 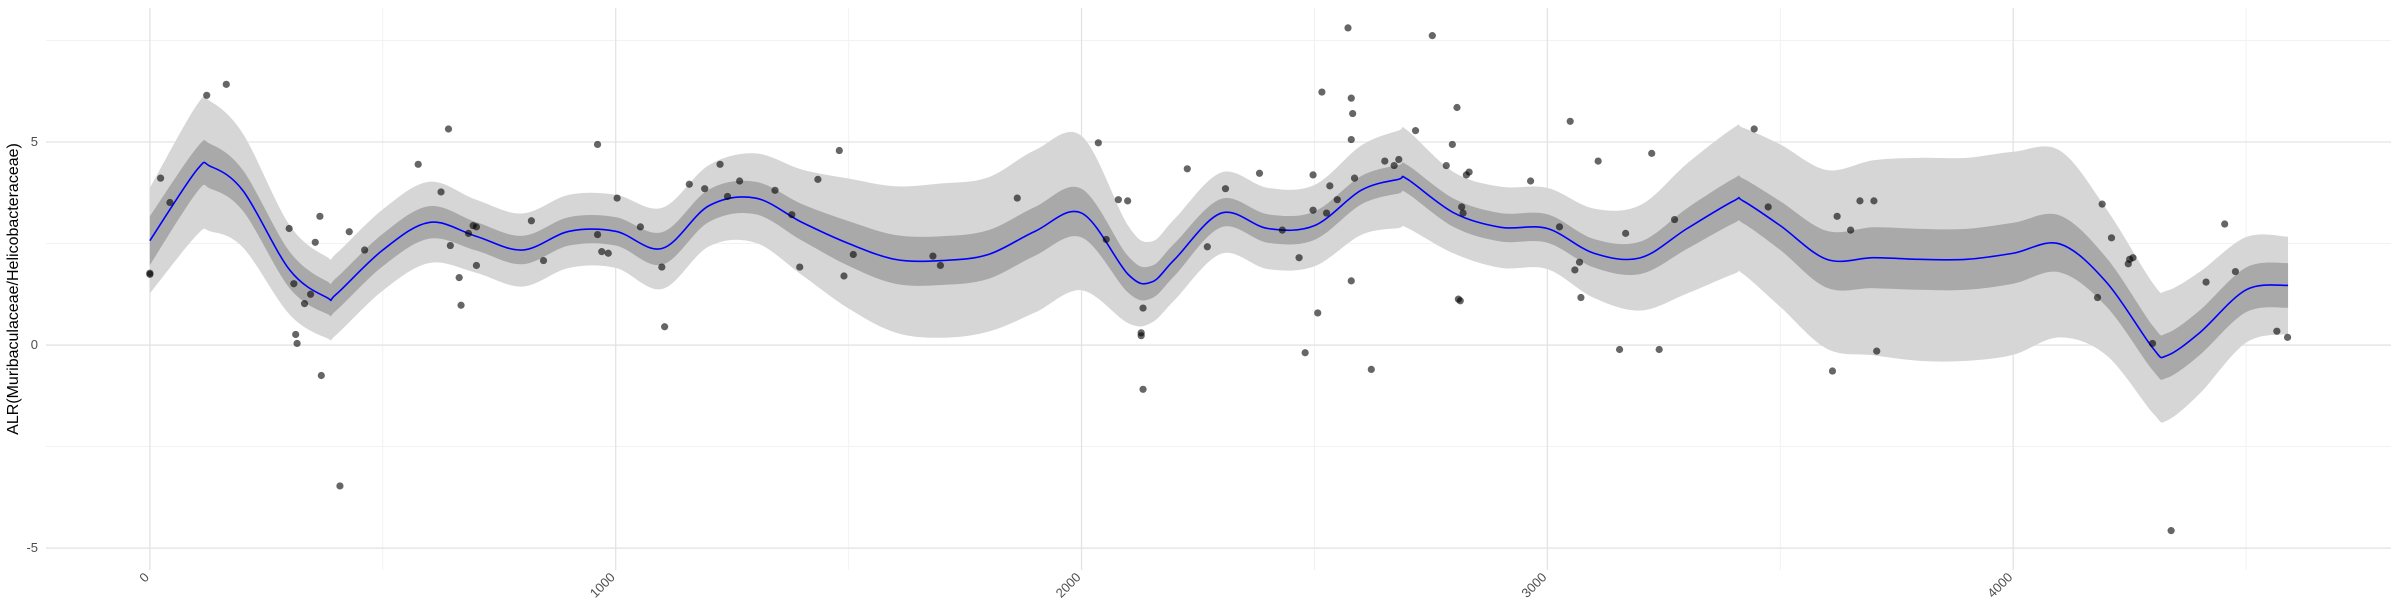 What do you see at coordinates (1533, 585) in the screenshot?
I see `x-tick-label: 3000` at bounding box center [1533, 585].